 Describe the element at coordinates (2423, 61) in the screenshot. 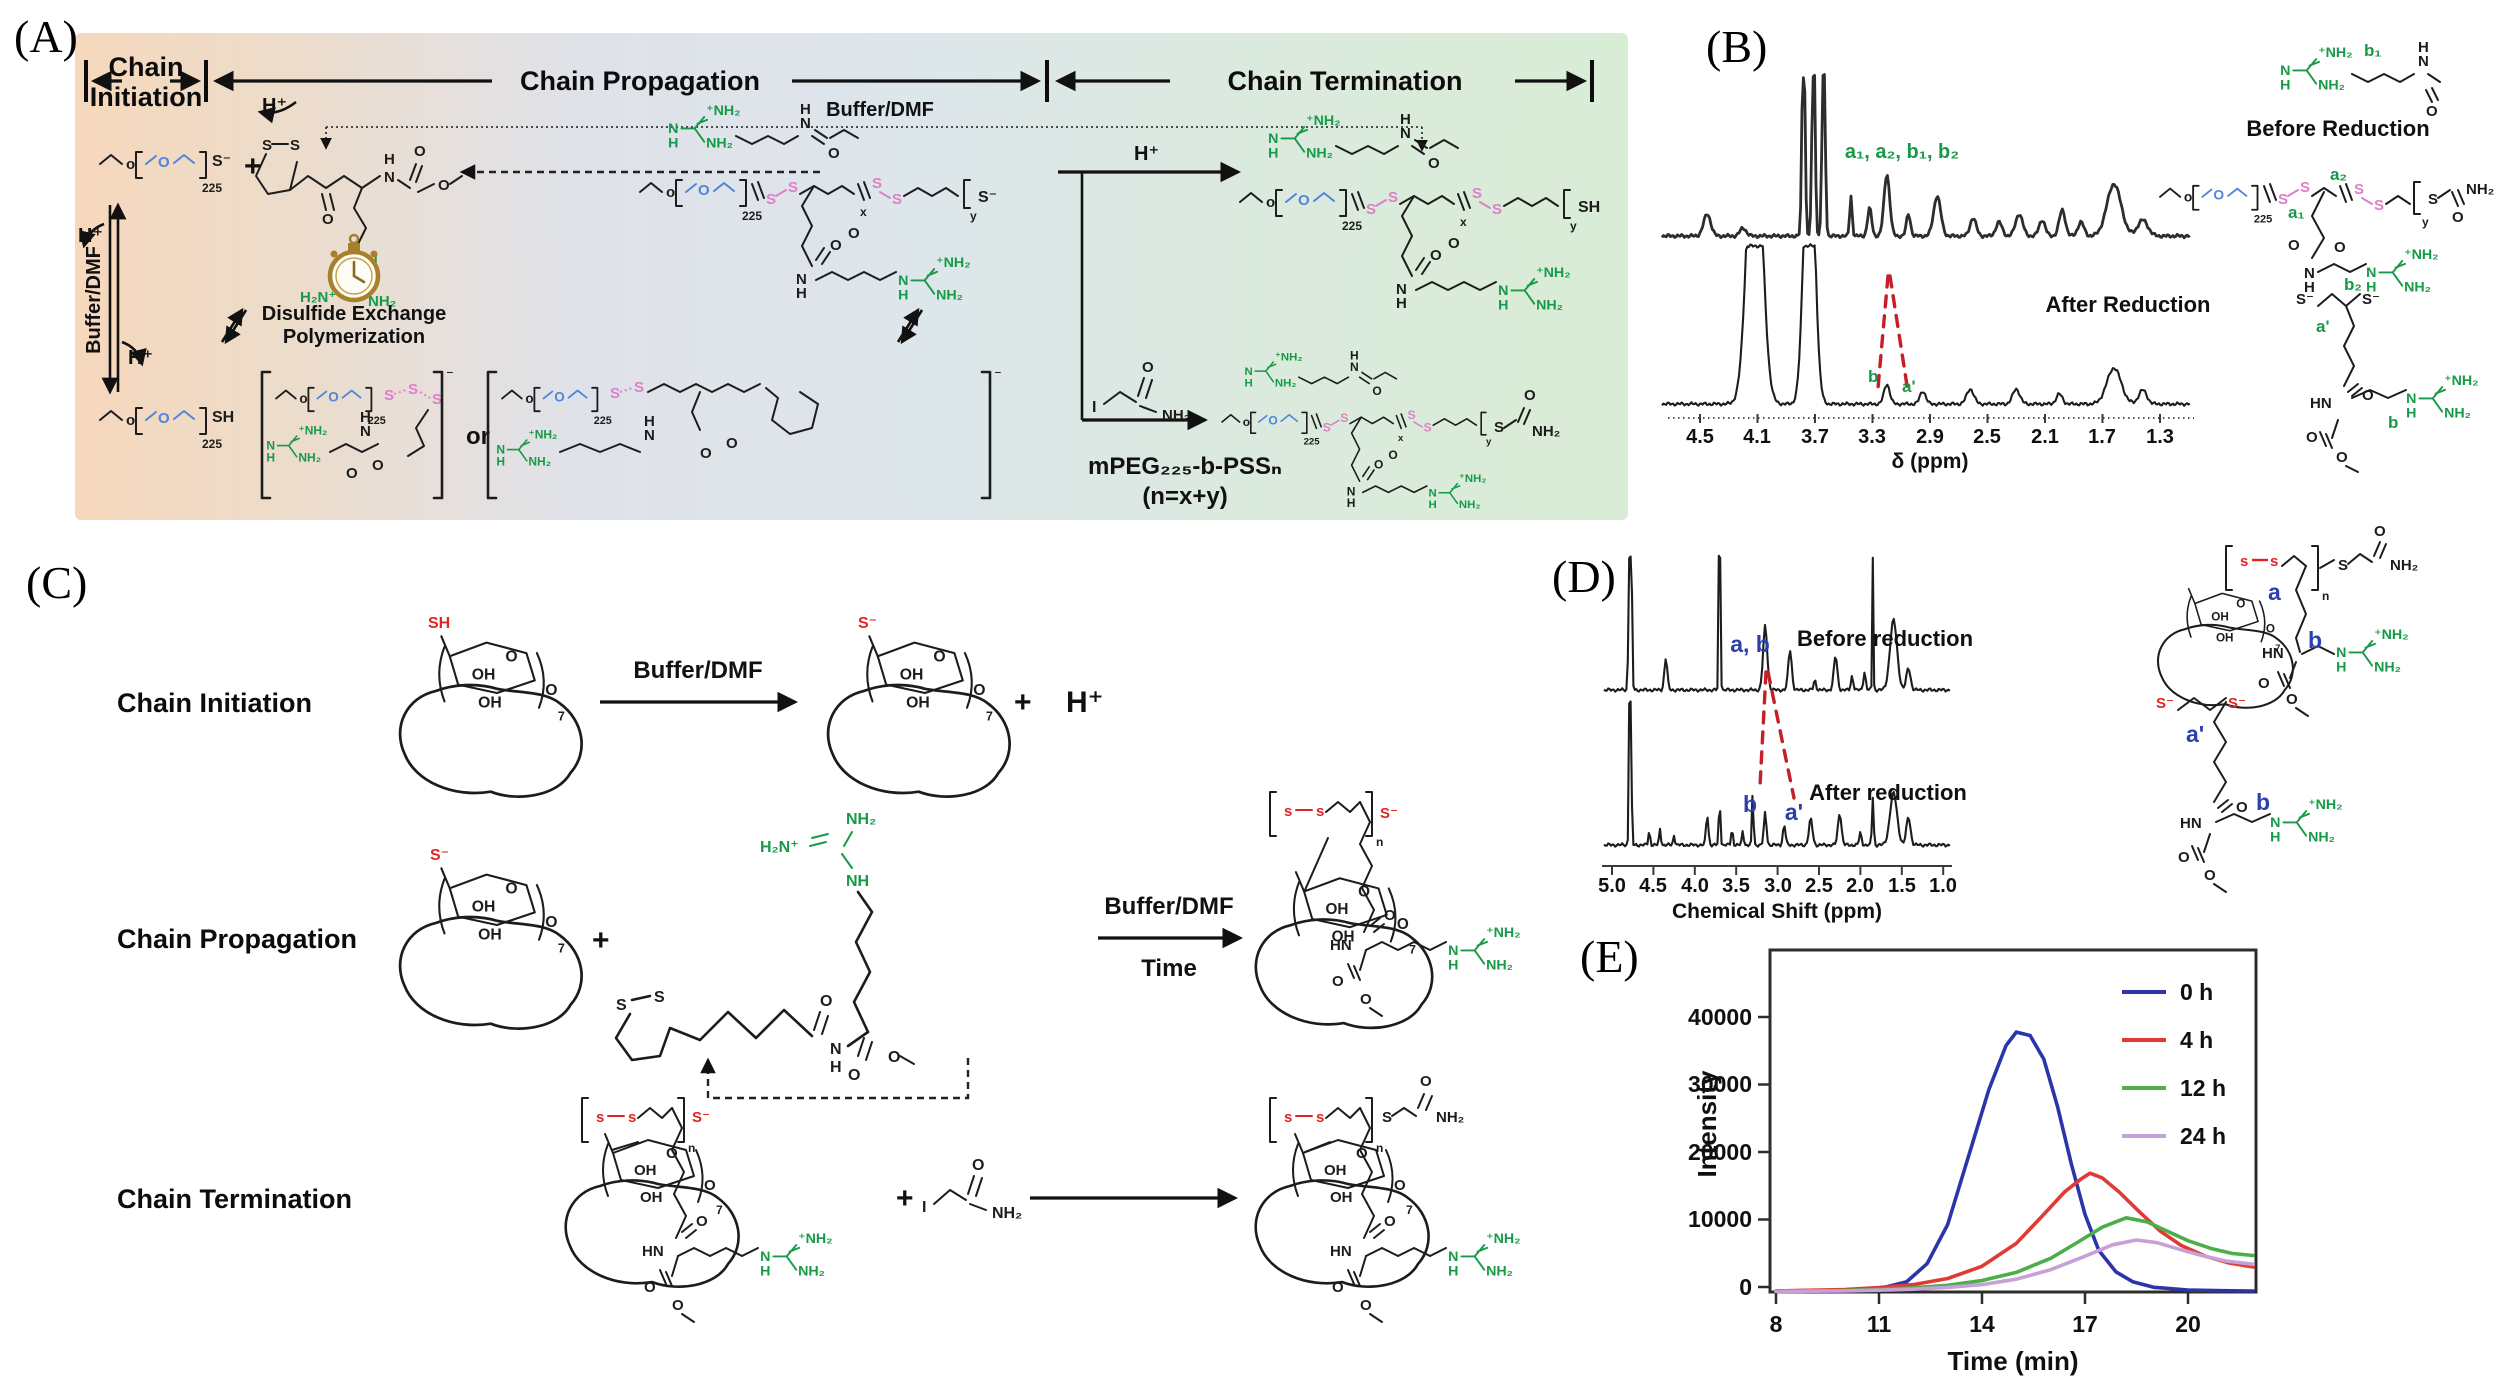

I see `atom-n: N` at that location.